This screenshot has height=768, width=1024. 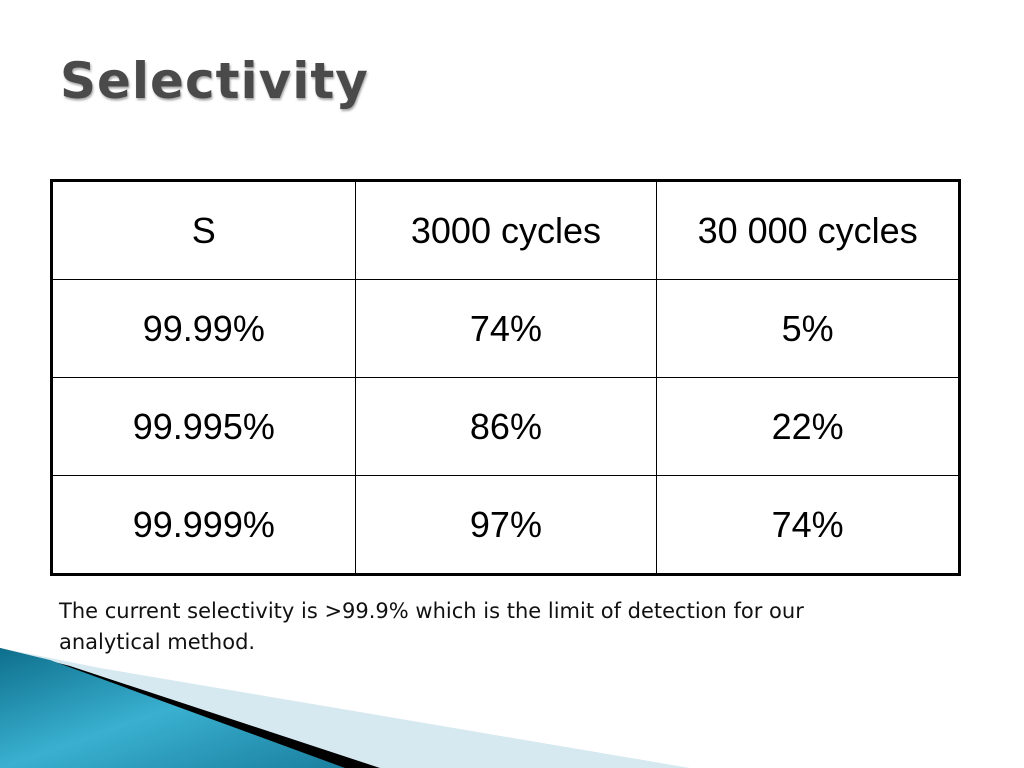 What do you see at coordinates (808, 328) in the screenshot?
I see `table-cell: 5%` at bounding box center [808, 328].